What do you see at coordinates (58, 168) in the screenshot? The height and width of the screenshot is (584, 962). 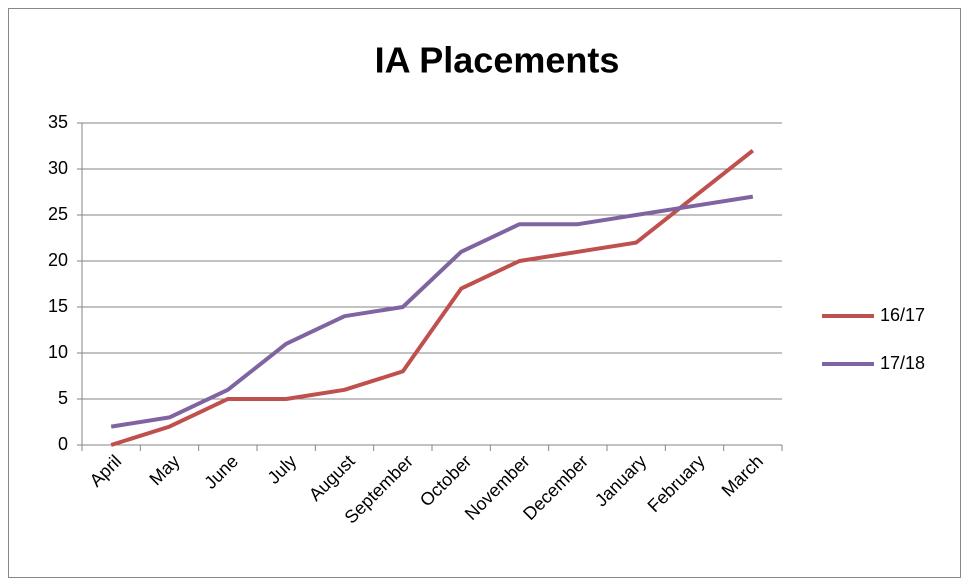 I see `y-tick-label: 30` at bounding box center [58, 168].